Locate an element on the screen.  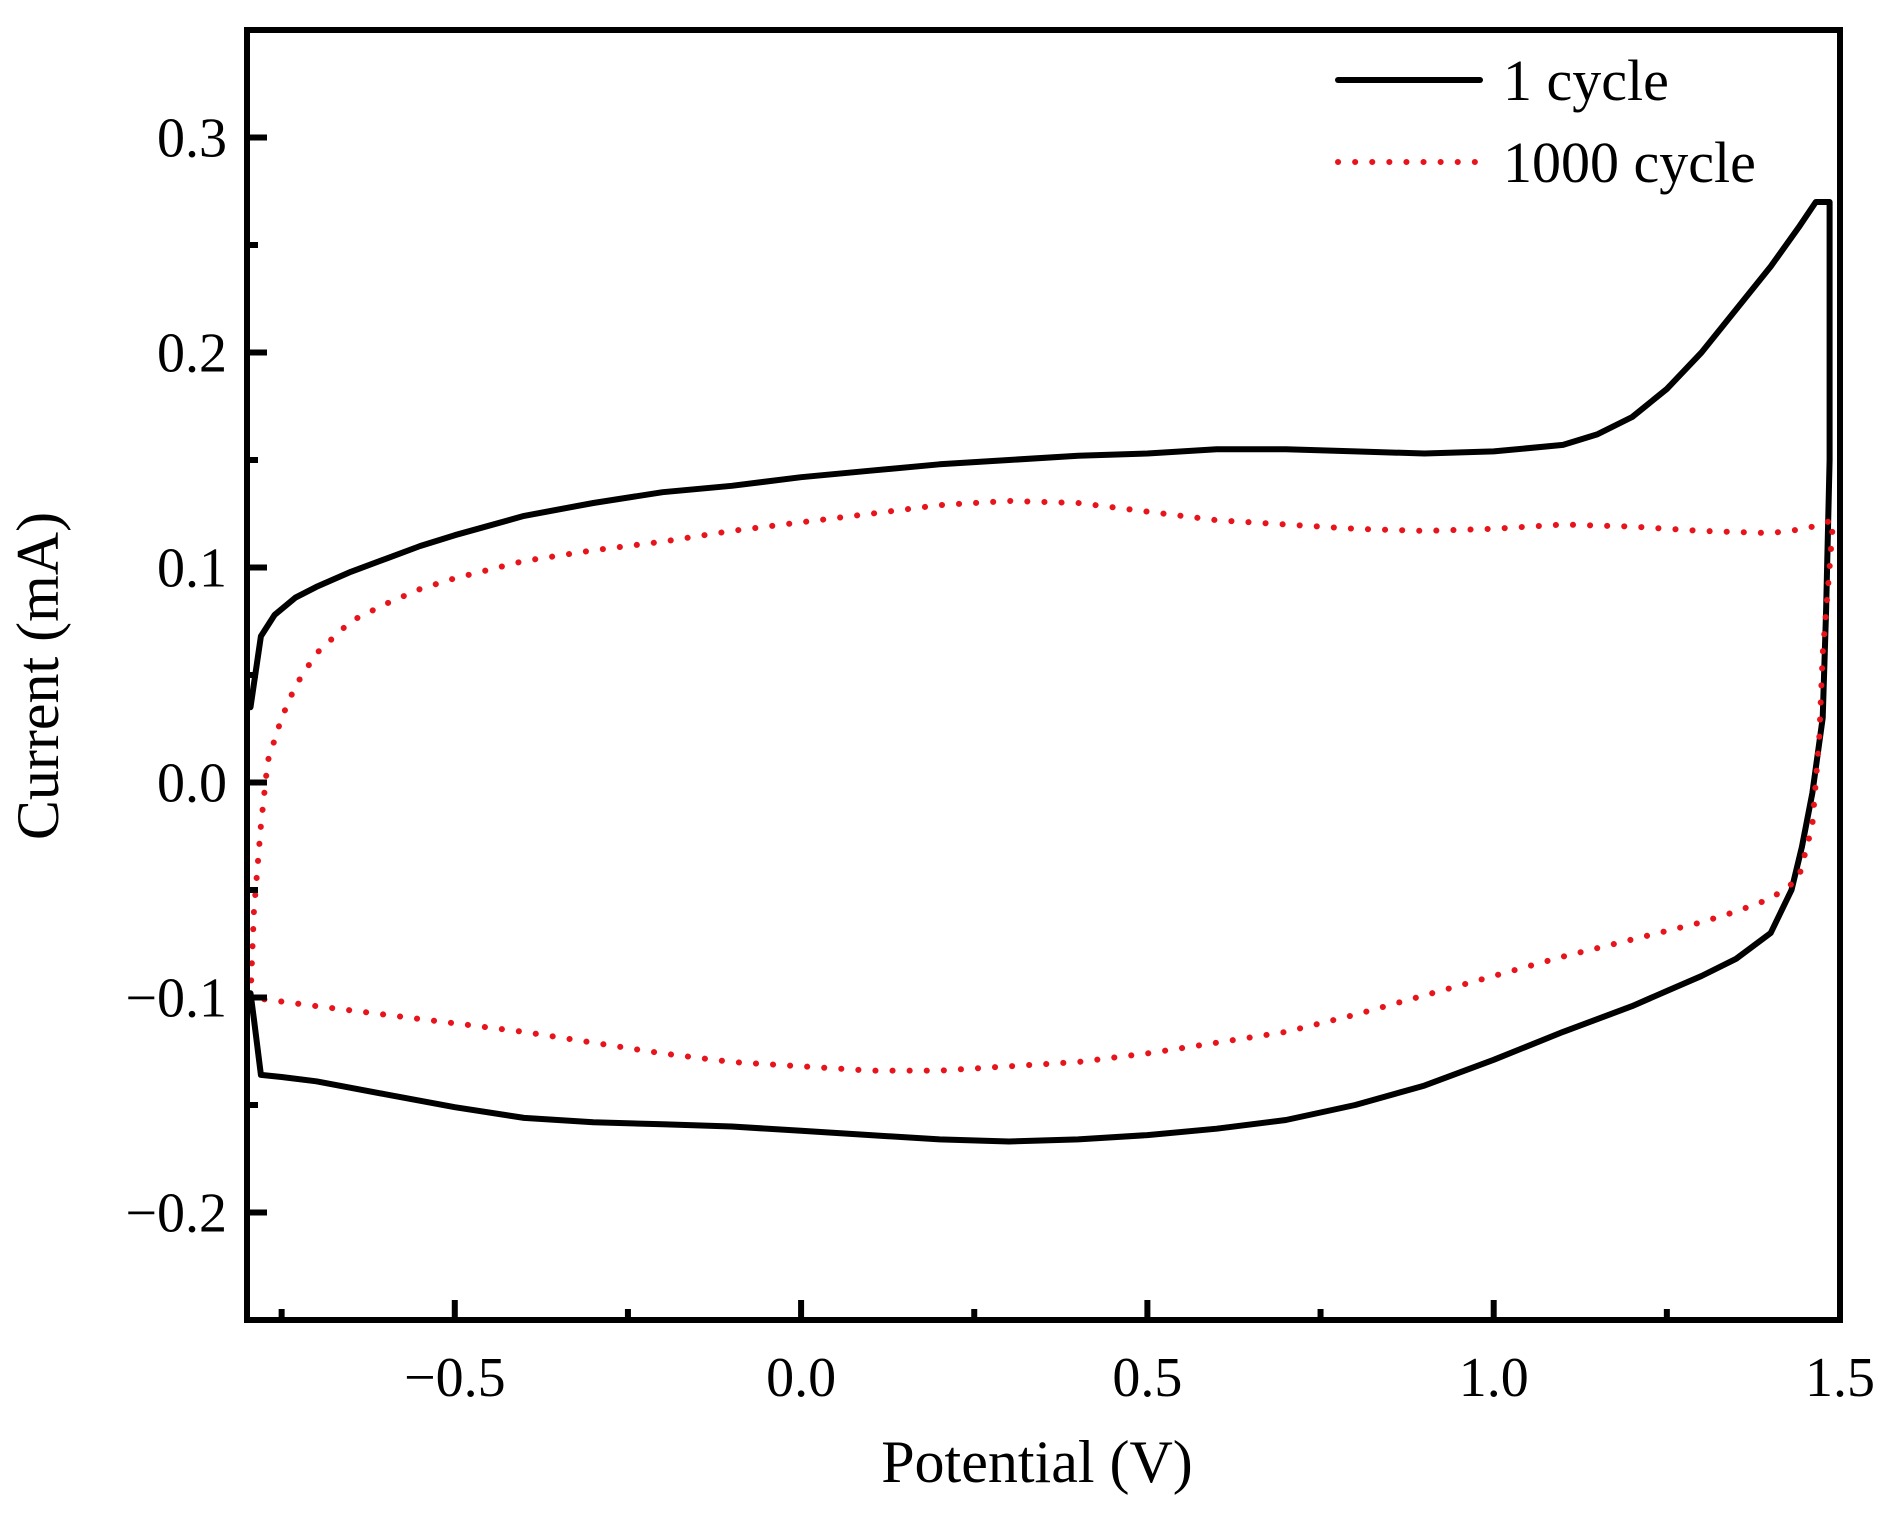
x-tick-label: 1.0 is located at coordinates (1494, 1378).